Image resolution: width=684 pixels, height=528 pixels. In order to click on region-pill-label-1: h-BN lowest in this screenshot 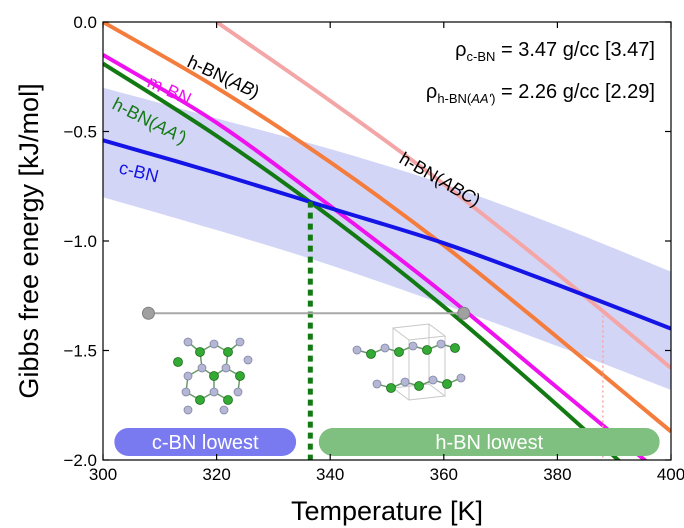, I will do `click(489, 443)`.